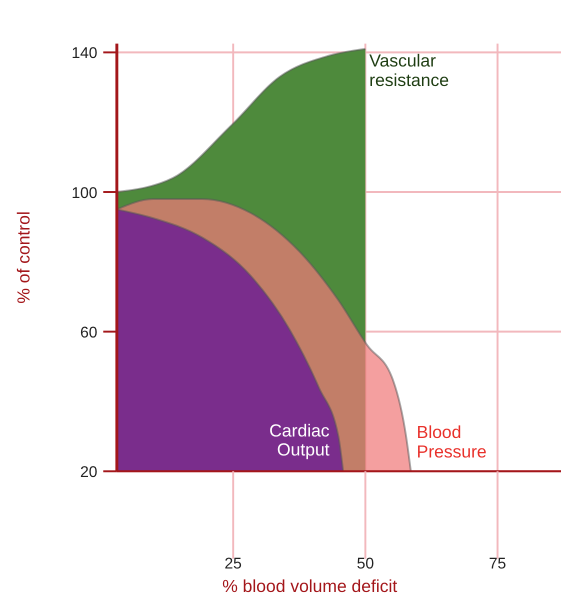 The image size is (569, 616). Describe the element at coordinates (497, 563) in the screenshot. I see `x-tick-label: 75` at that location.